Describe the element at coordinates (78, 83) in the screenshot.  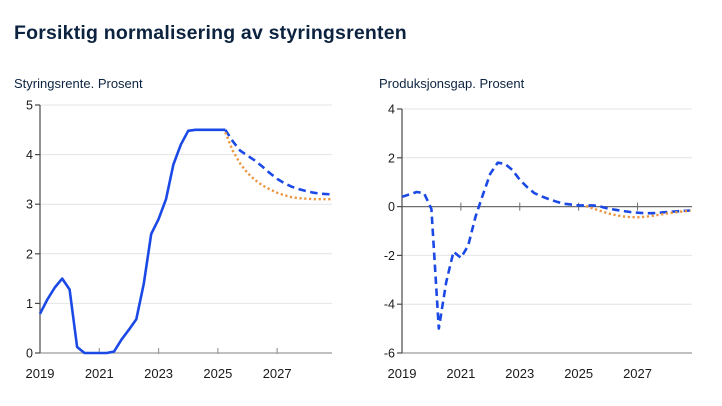
I see `left-chart-subtitle: Styringsrente. Prosent` at that location.